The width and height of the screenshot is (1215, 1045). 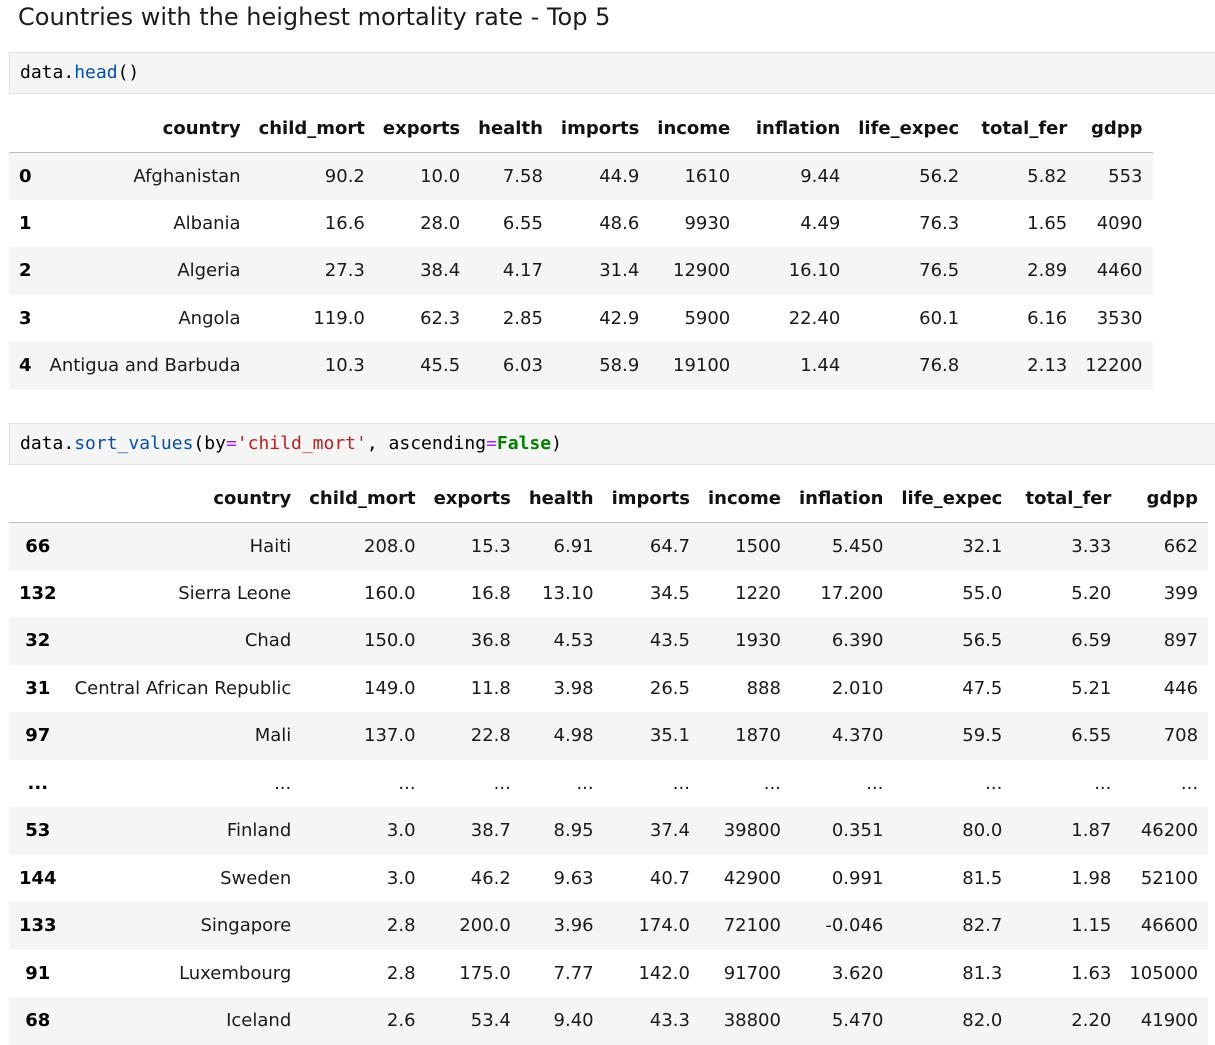 I want to click on cell-child-mort: 2.6, so click(x=401, y=1021).